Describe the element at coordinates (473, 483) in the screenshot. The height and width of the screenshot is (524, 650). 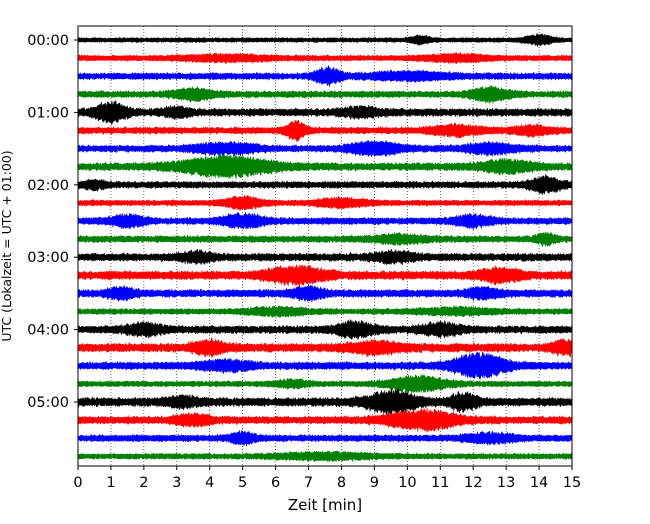
I see `x-tick-label: 12` at that location.